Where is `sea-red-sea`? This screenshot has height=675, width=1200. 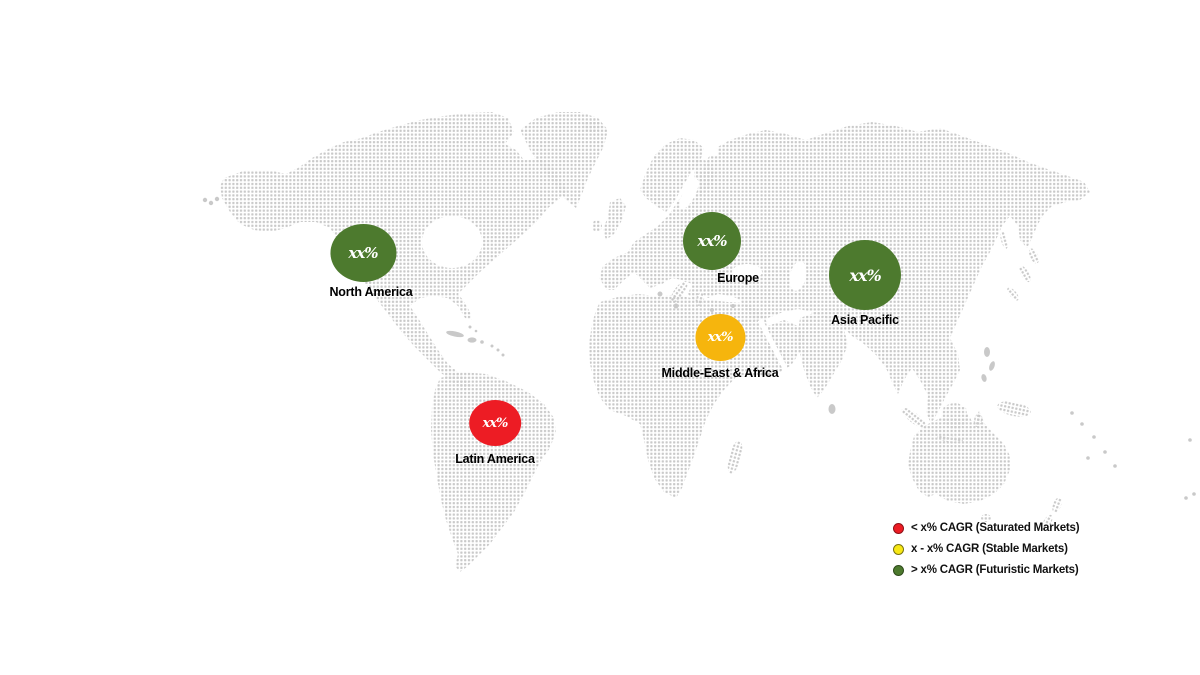
sea-red-sea is located at coordinates (774, 347).